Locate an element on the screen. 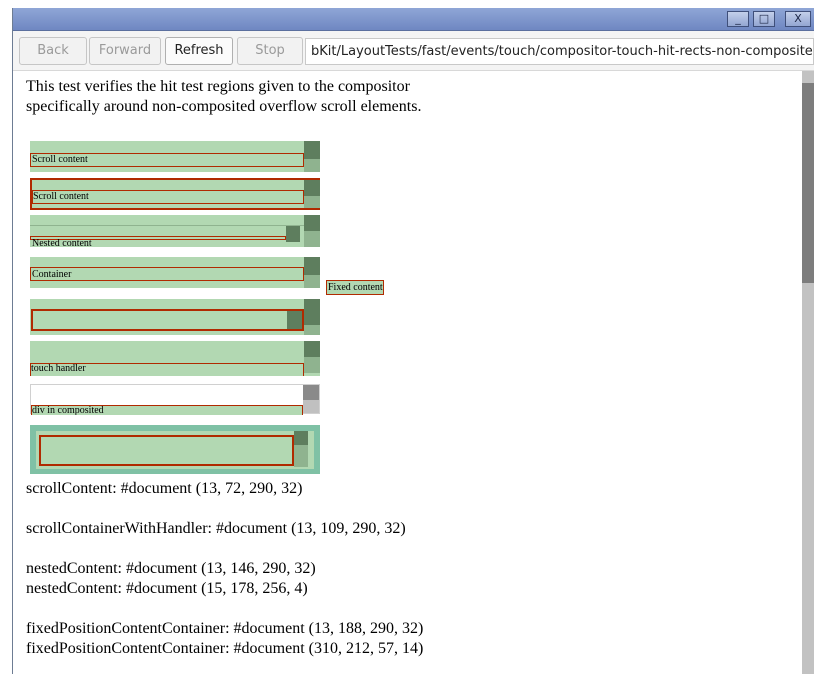 The image size is (814, 674). stop-button: Stop is located at coordinates (270, 51).